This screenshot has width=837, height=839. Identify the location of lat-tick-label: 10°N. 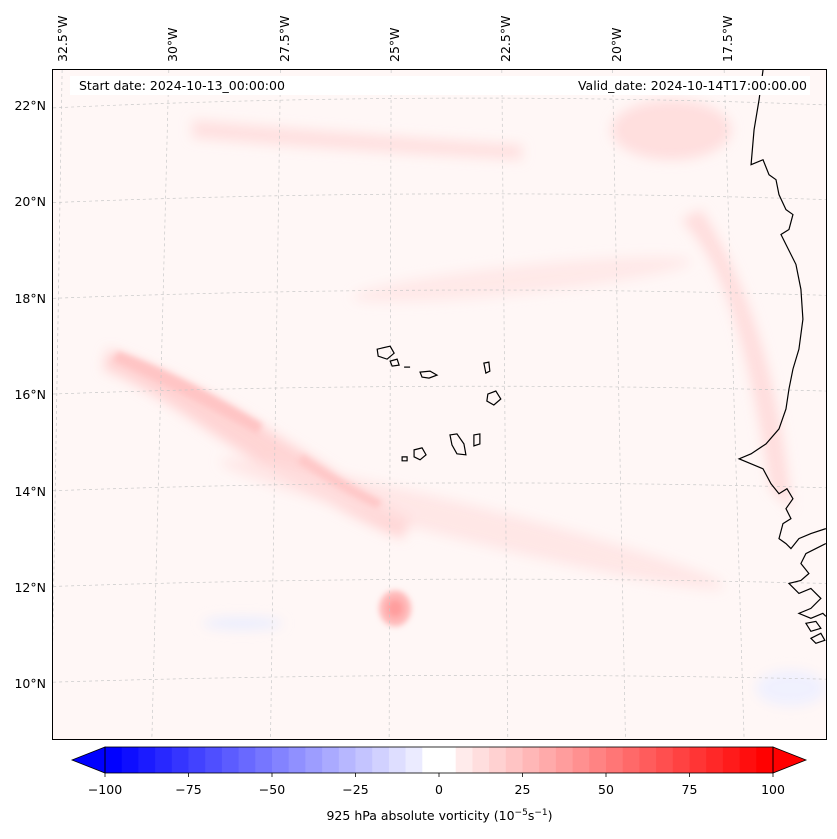
(30, 683).